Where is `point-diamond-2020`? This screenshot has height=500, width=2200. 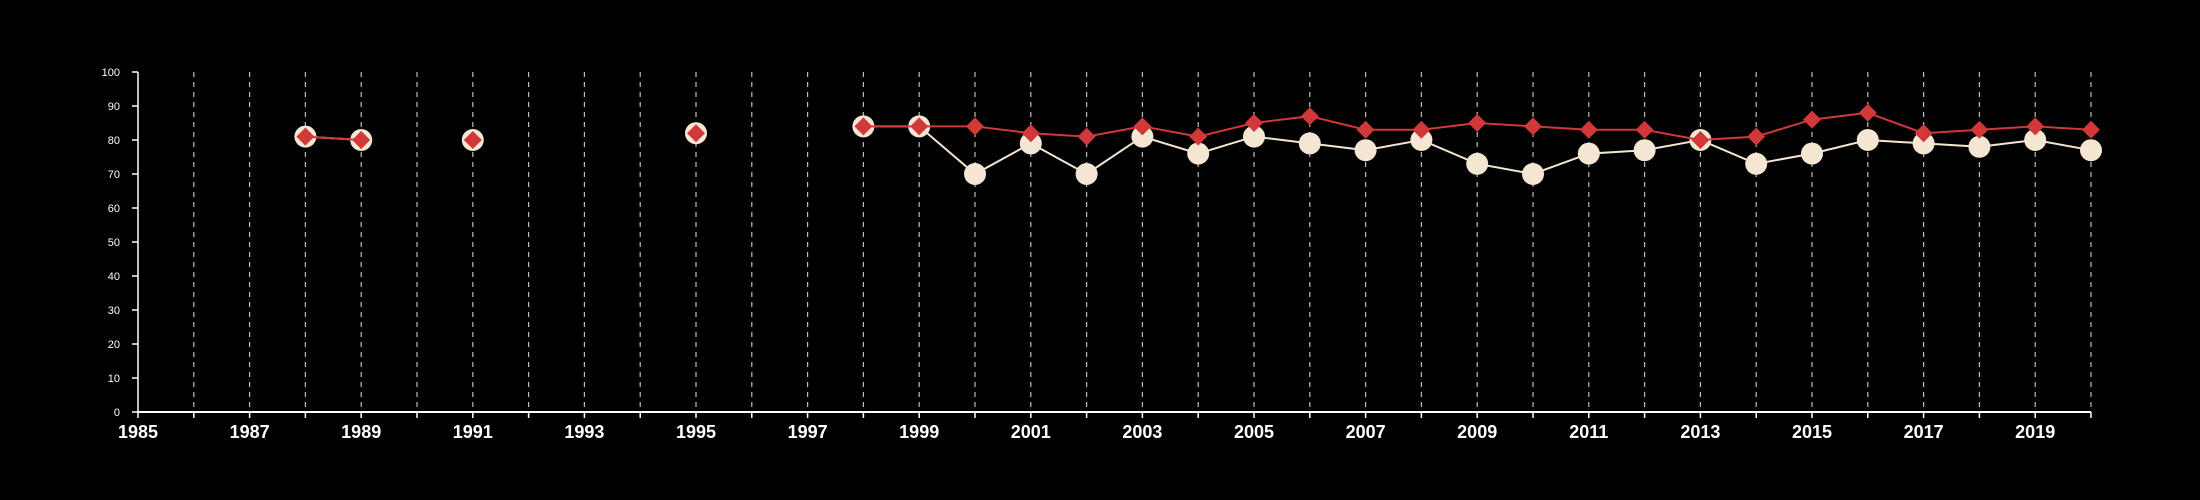 point-diamond-2020 is located at coordinates (2091, 129).